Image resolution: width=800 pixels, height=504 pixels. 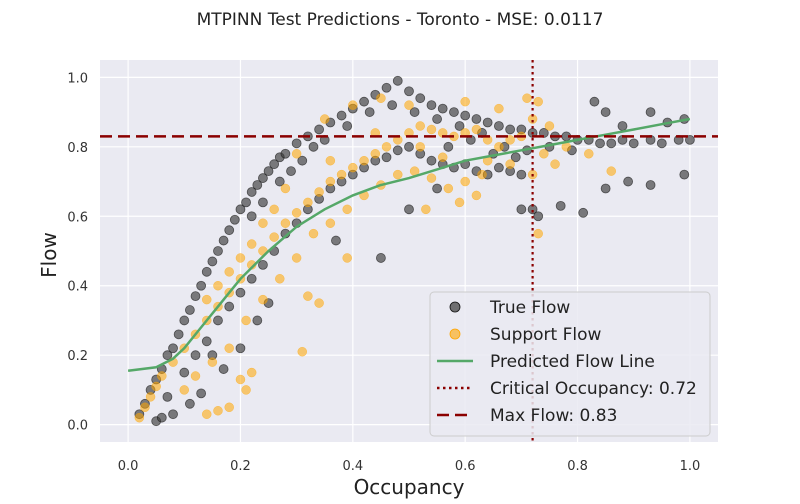 What do you see at coordinates (77, 78) in the screenshot?
I see `y-tick-label: 1.0` at bounding box center [77, 78].